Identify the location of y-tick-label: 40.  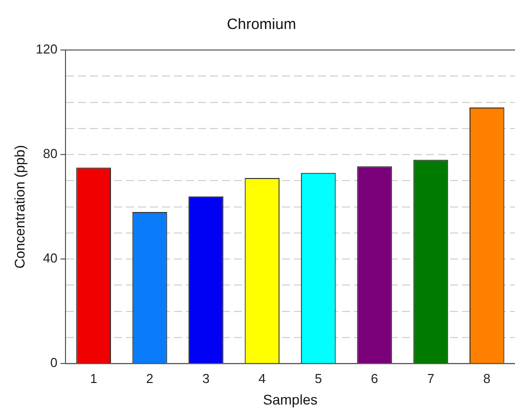
(50, 258).